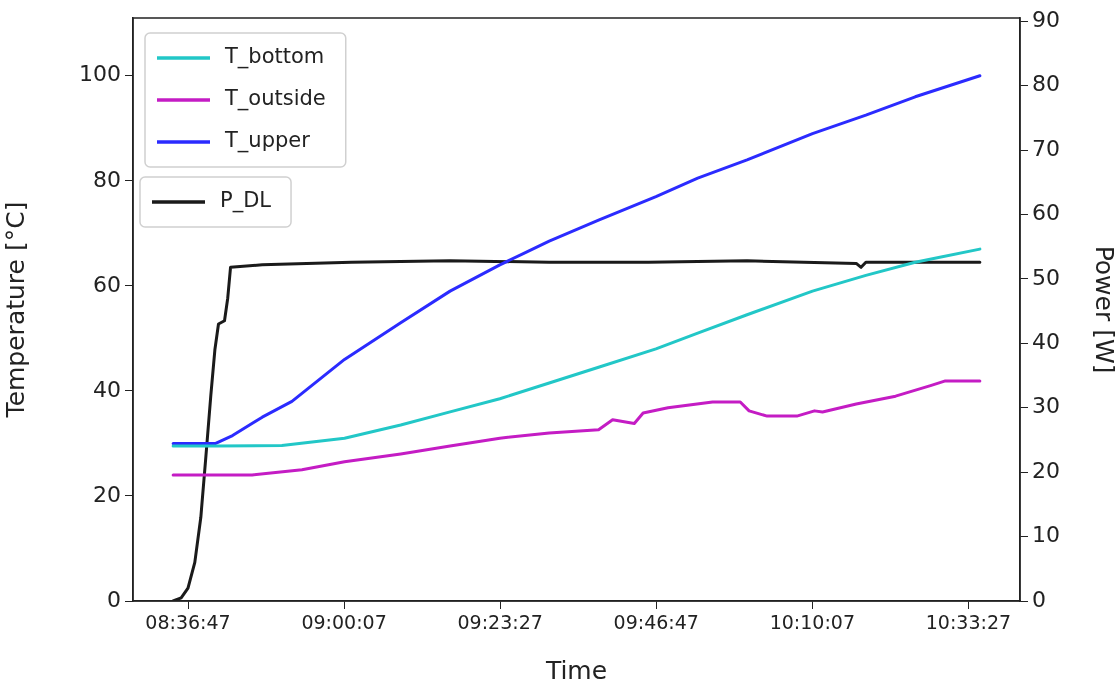  Describe the element at coordinates (812, 622) in the screenshot. I see `x-tick-label: 10:10:07` at that location.